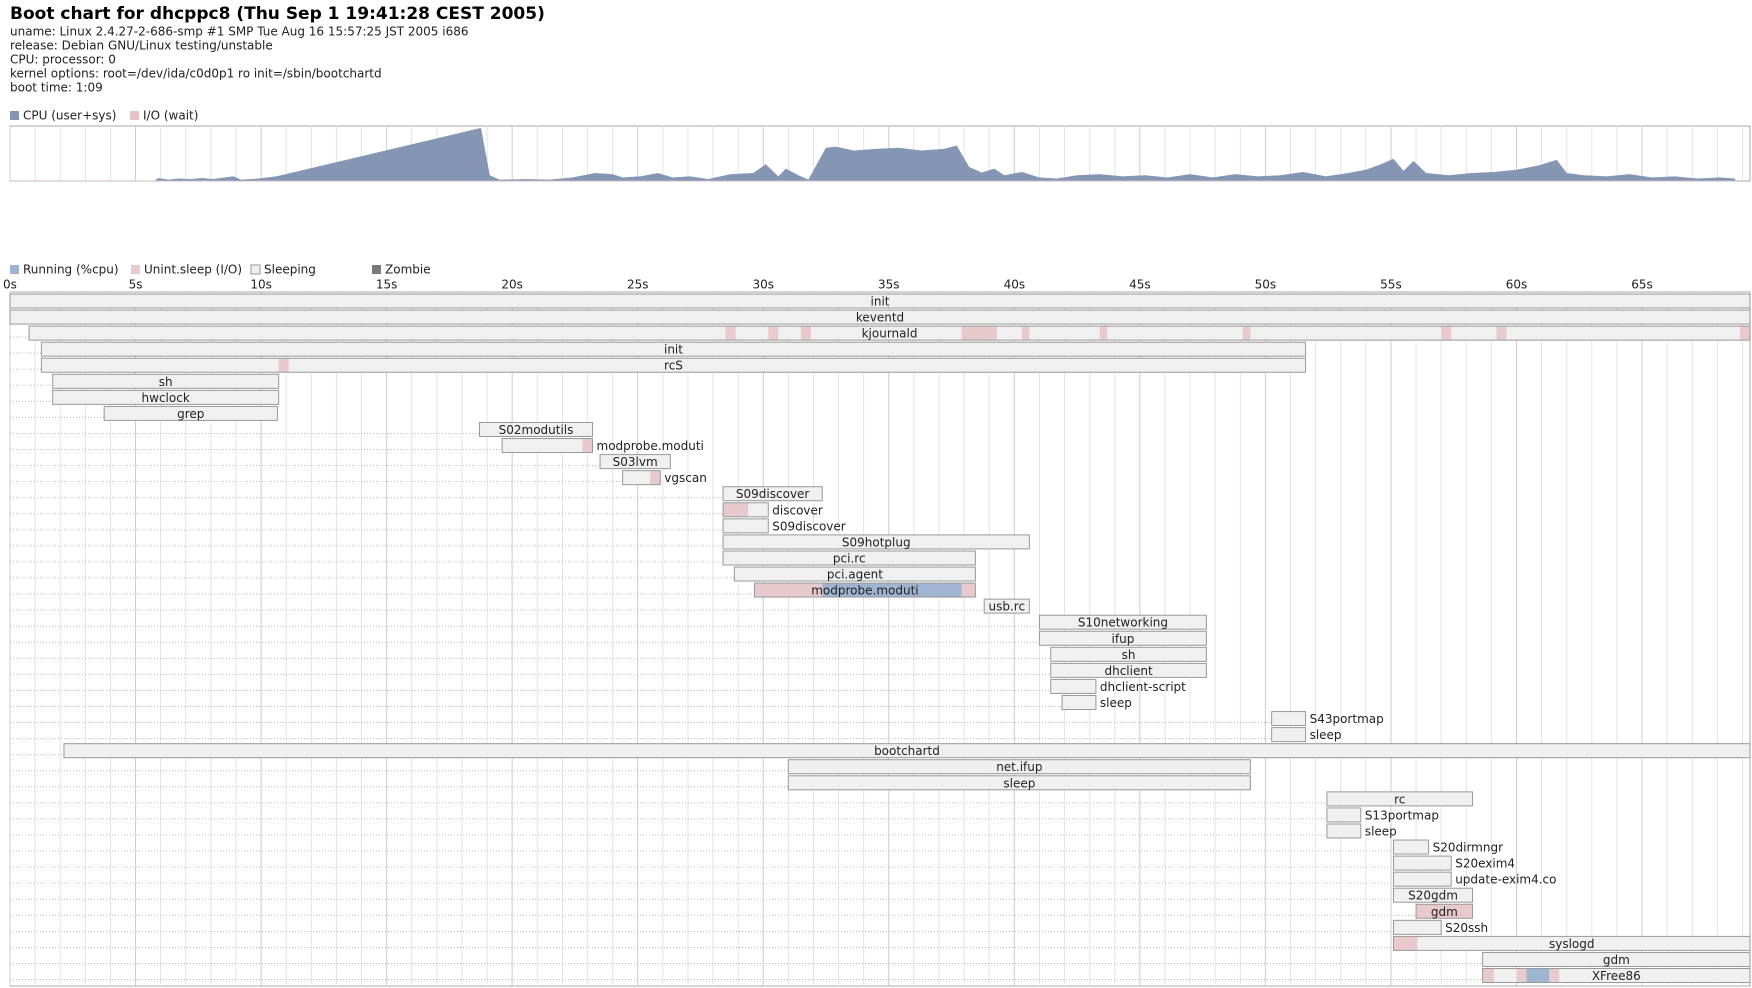 This screenshot has height=988, width=1752. What do you see at coordinates (797, 510) in the screenshot?
I see `process-label: discover` at bounding box center [797, 510].